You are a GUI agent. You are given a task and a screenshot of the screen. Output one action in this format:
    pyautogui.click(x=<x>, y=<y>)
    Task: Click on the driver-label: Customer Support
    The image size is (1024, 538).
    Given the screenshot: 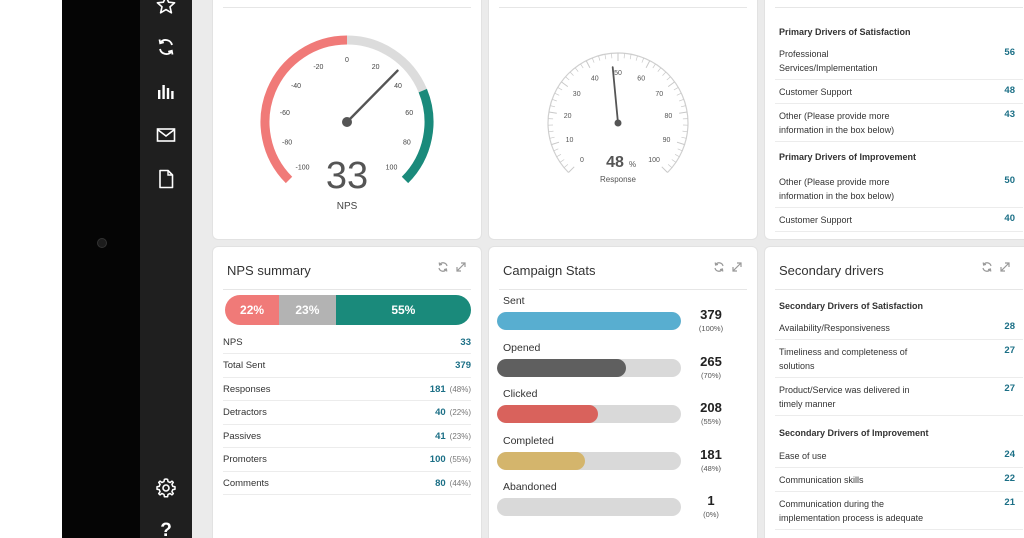 What is the action you would take?
    pyautogui.click(x=816, y=220)
    